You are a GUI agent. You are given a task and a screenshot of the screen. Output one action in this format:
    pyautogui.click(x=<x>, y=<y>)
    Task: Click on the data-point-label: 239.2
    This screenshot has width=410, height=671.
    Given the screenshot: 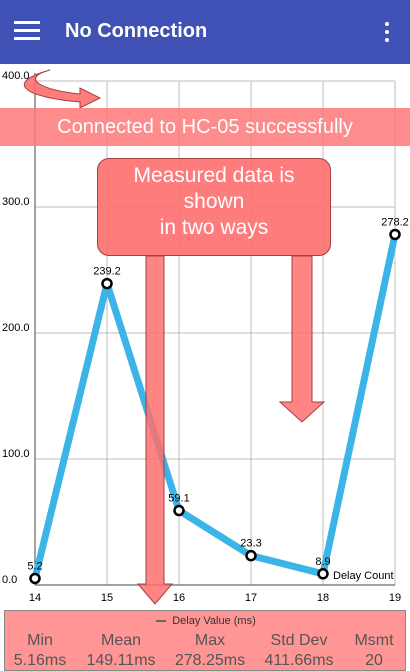 What is the action you would take?
    pyautogui.click(x=107, y=272)
    